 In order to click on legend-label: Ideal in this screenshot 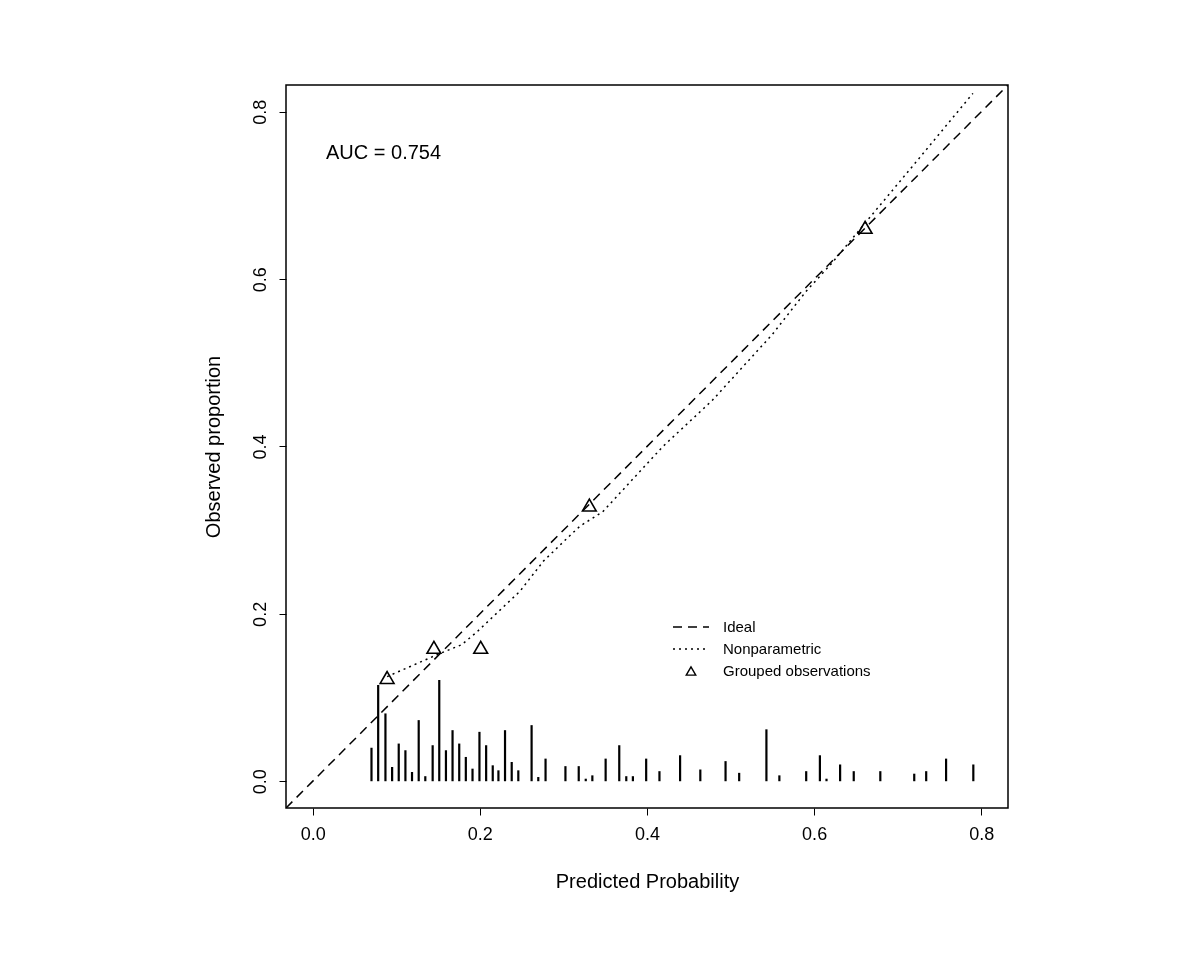, I will do `click(739, 626)`.